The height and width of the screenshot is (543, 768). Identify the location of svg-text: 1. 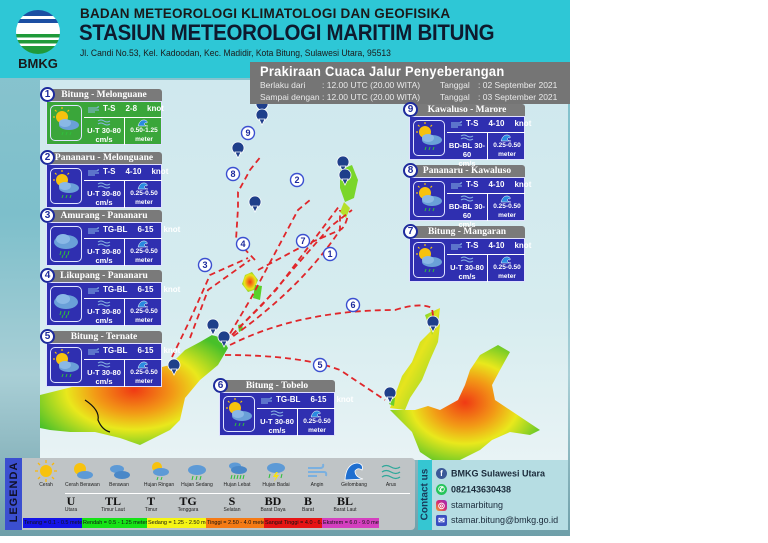
(329, 254).